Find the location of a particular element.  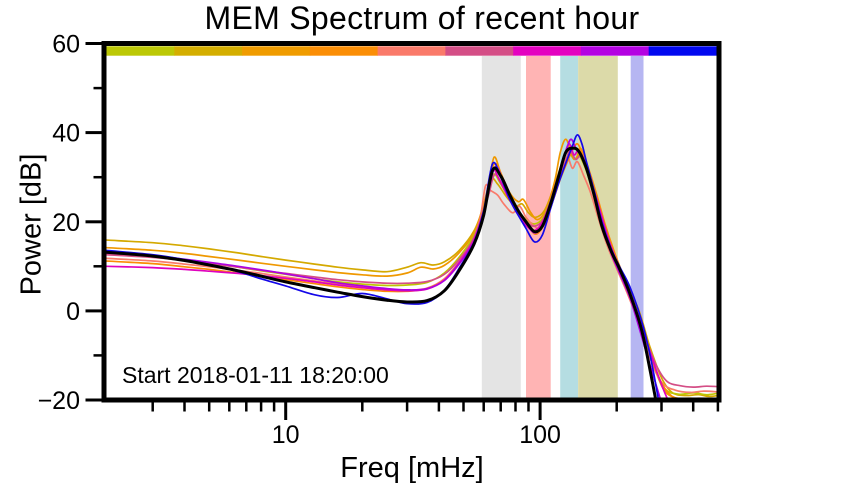

x-tick-label: 10 is located at coordinates (286, 435).